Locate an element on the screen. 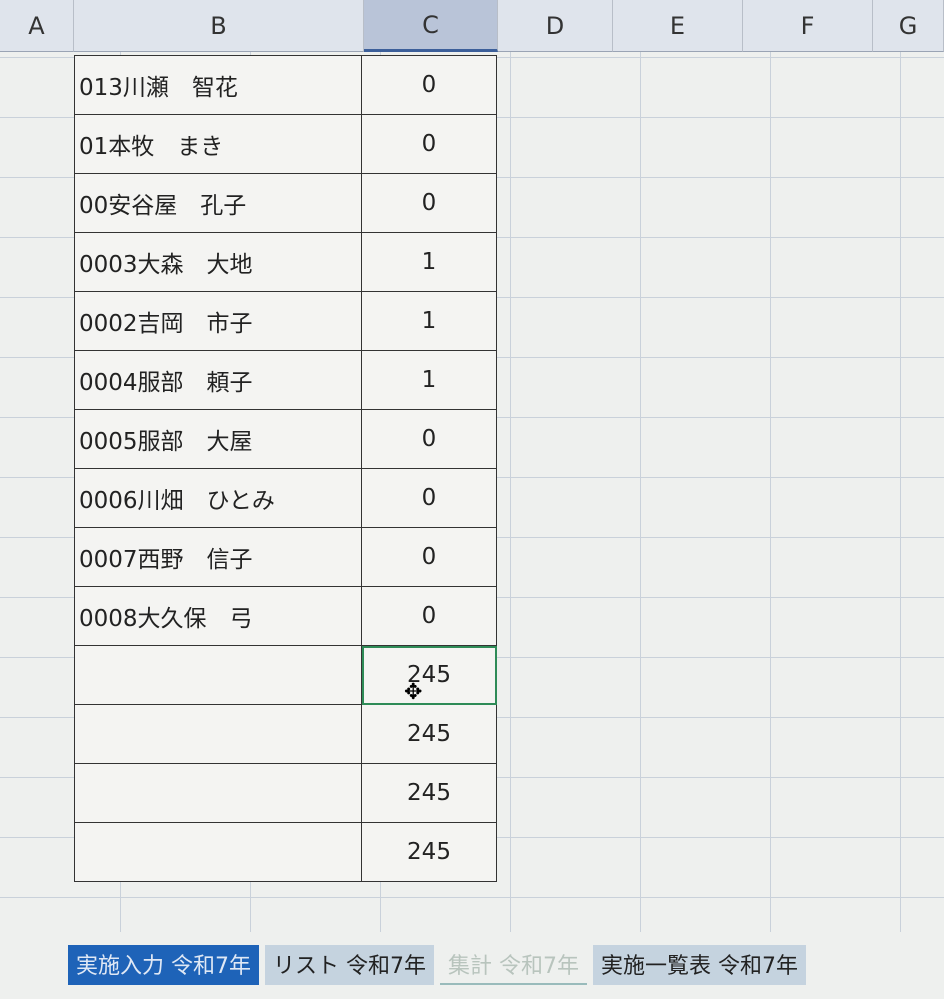 Image resolution: width=944 pixels, height=999 pixels. table-row: 0005服部 大屋 0 is located at coordinates (285, 439).